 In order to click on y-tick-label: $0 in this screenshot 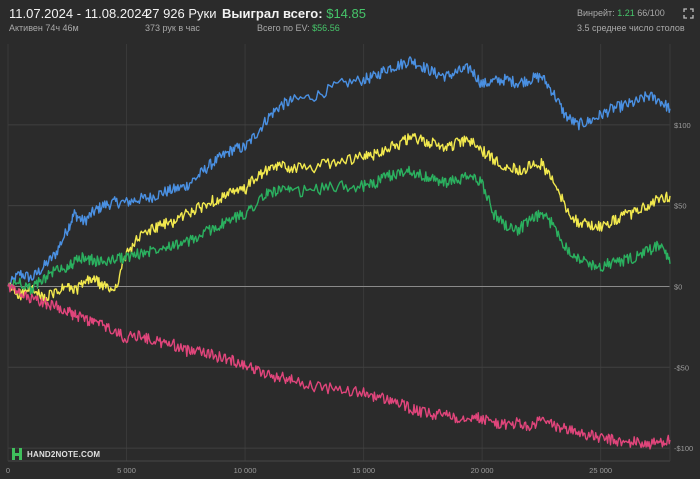, I will do `click(678, 286)`.